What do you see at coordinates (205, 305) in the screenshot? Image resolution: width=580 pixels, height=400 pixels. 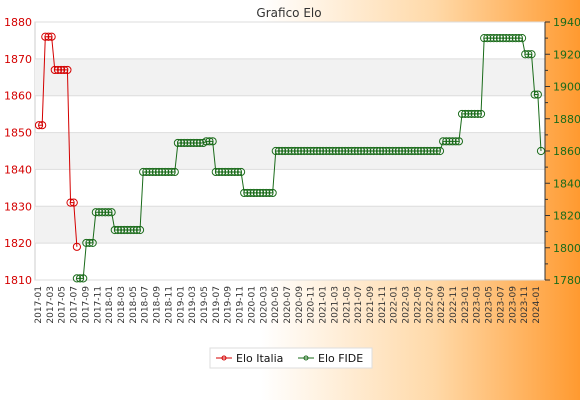 I see `x-tick-label: 2019-05` at bounding box center [205, 305].